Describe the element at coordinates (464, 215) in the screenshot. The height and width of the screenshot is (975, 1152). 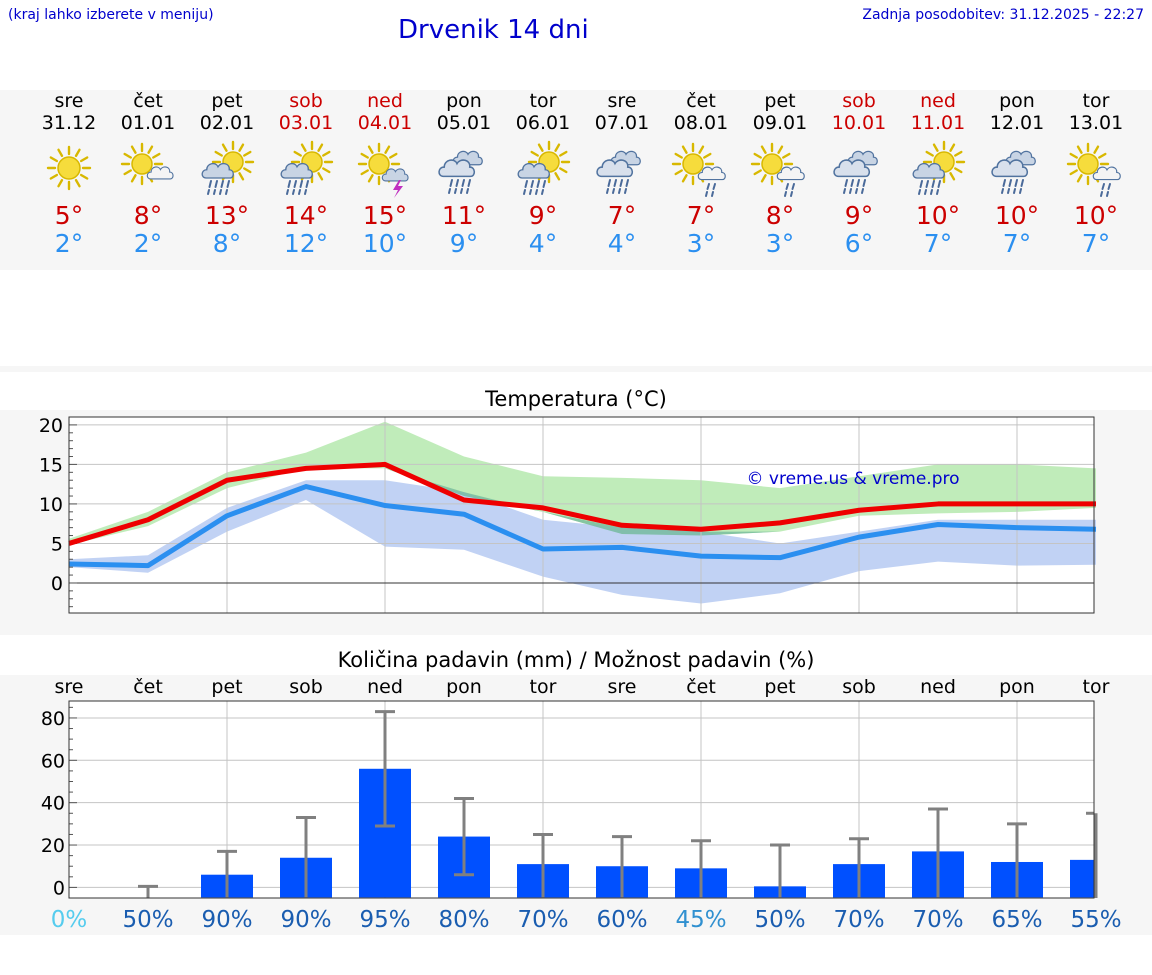
I see `max-temp: 11°` at that location.